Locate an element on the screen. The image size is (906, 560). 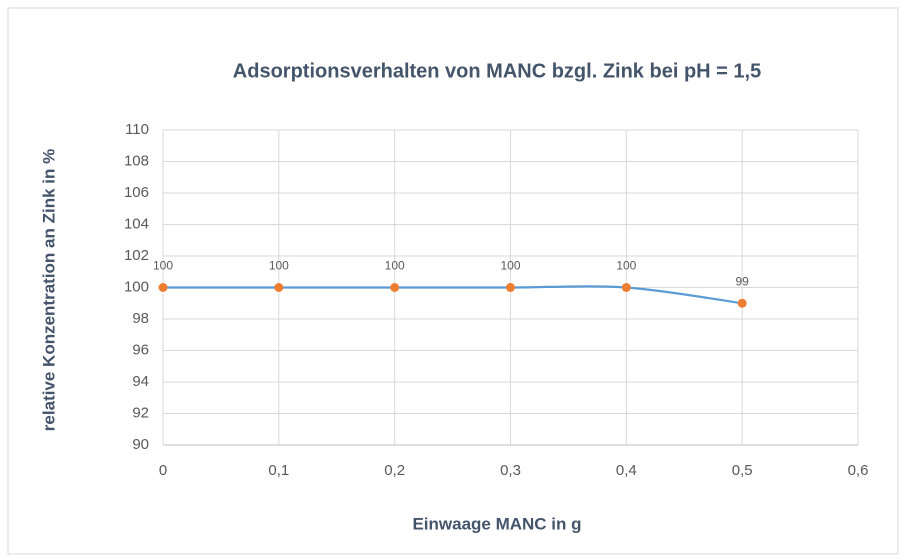
y-tick-label: 94 is located at coordinates (140, 381).